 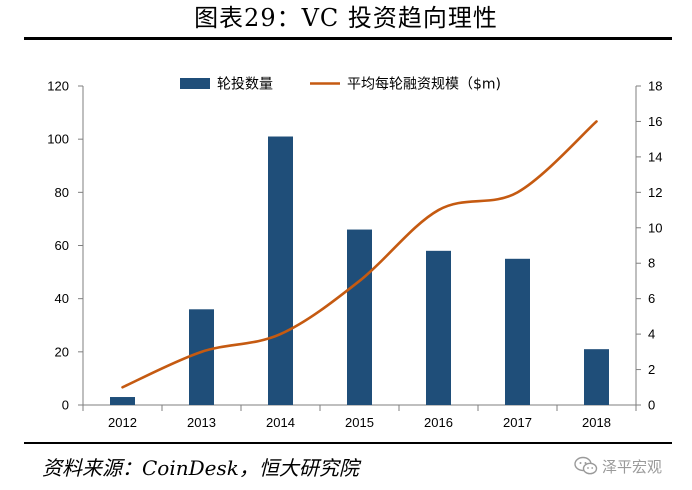 I want to click on y-tick-label-left: 120, so click(x=58, y=86).